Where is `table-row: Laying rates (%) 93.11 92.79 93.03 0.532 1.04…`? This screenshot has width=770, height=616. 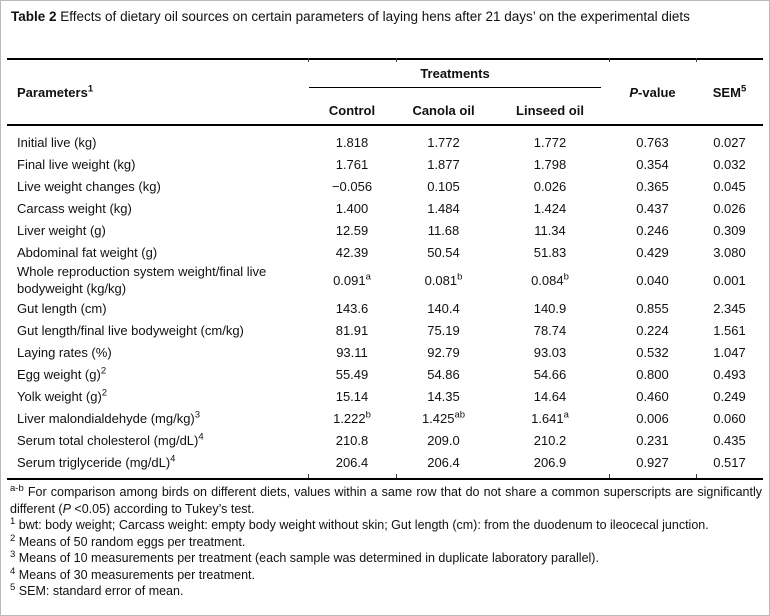 table-row: Laying rates (%) 93.11 92.79 93.03 0.532 1.04… is located at coordinates (385, 352).